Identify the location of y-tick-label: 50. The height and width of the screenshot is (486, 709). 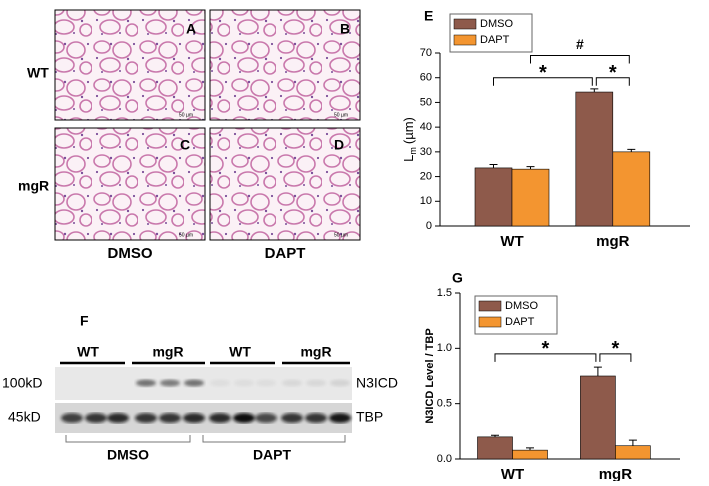
(426, 102).